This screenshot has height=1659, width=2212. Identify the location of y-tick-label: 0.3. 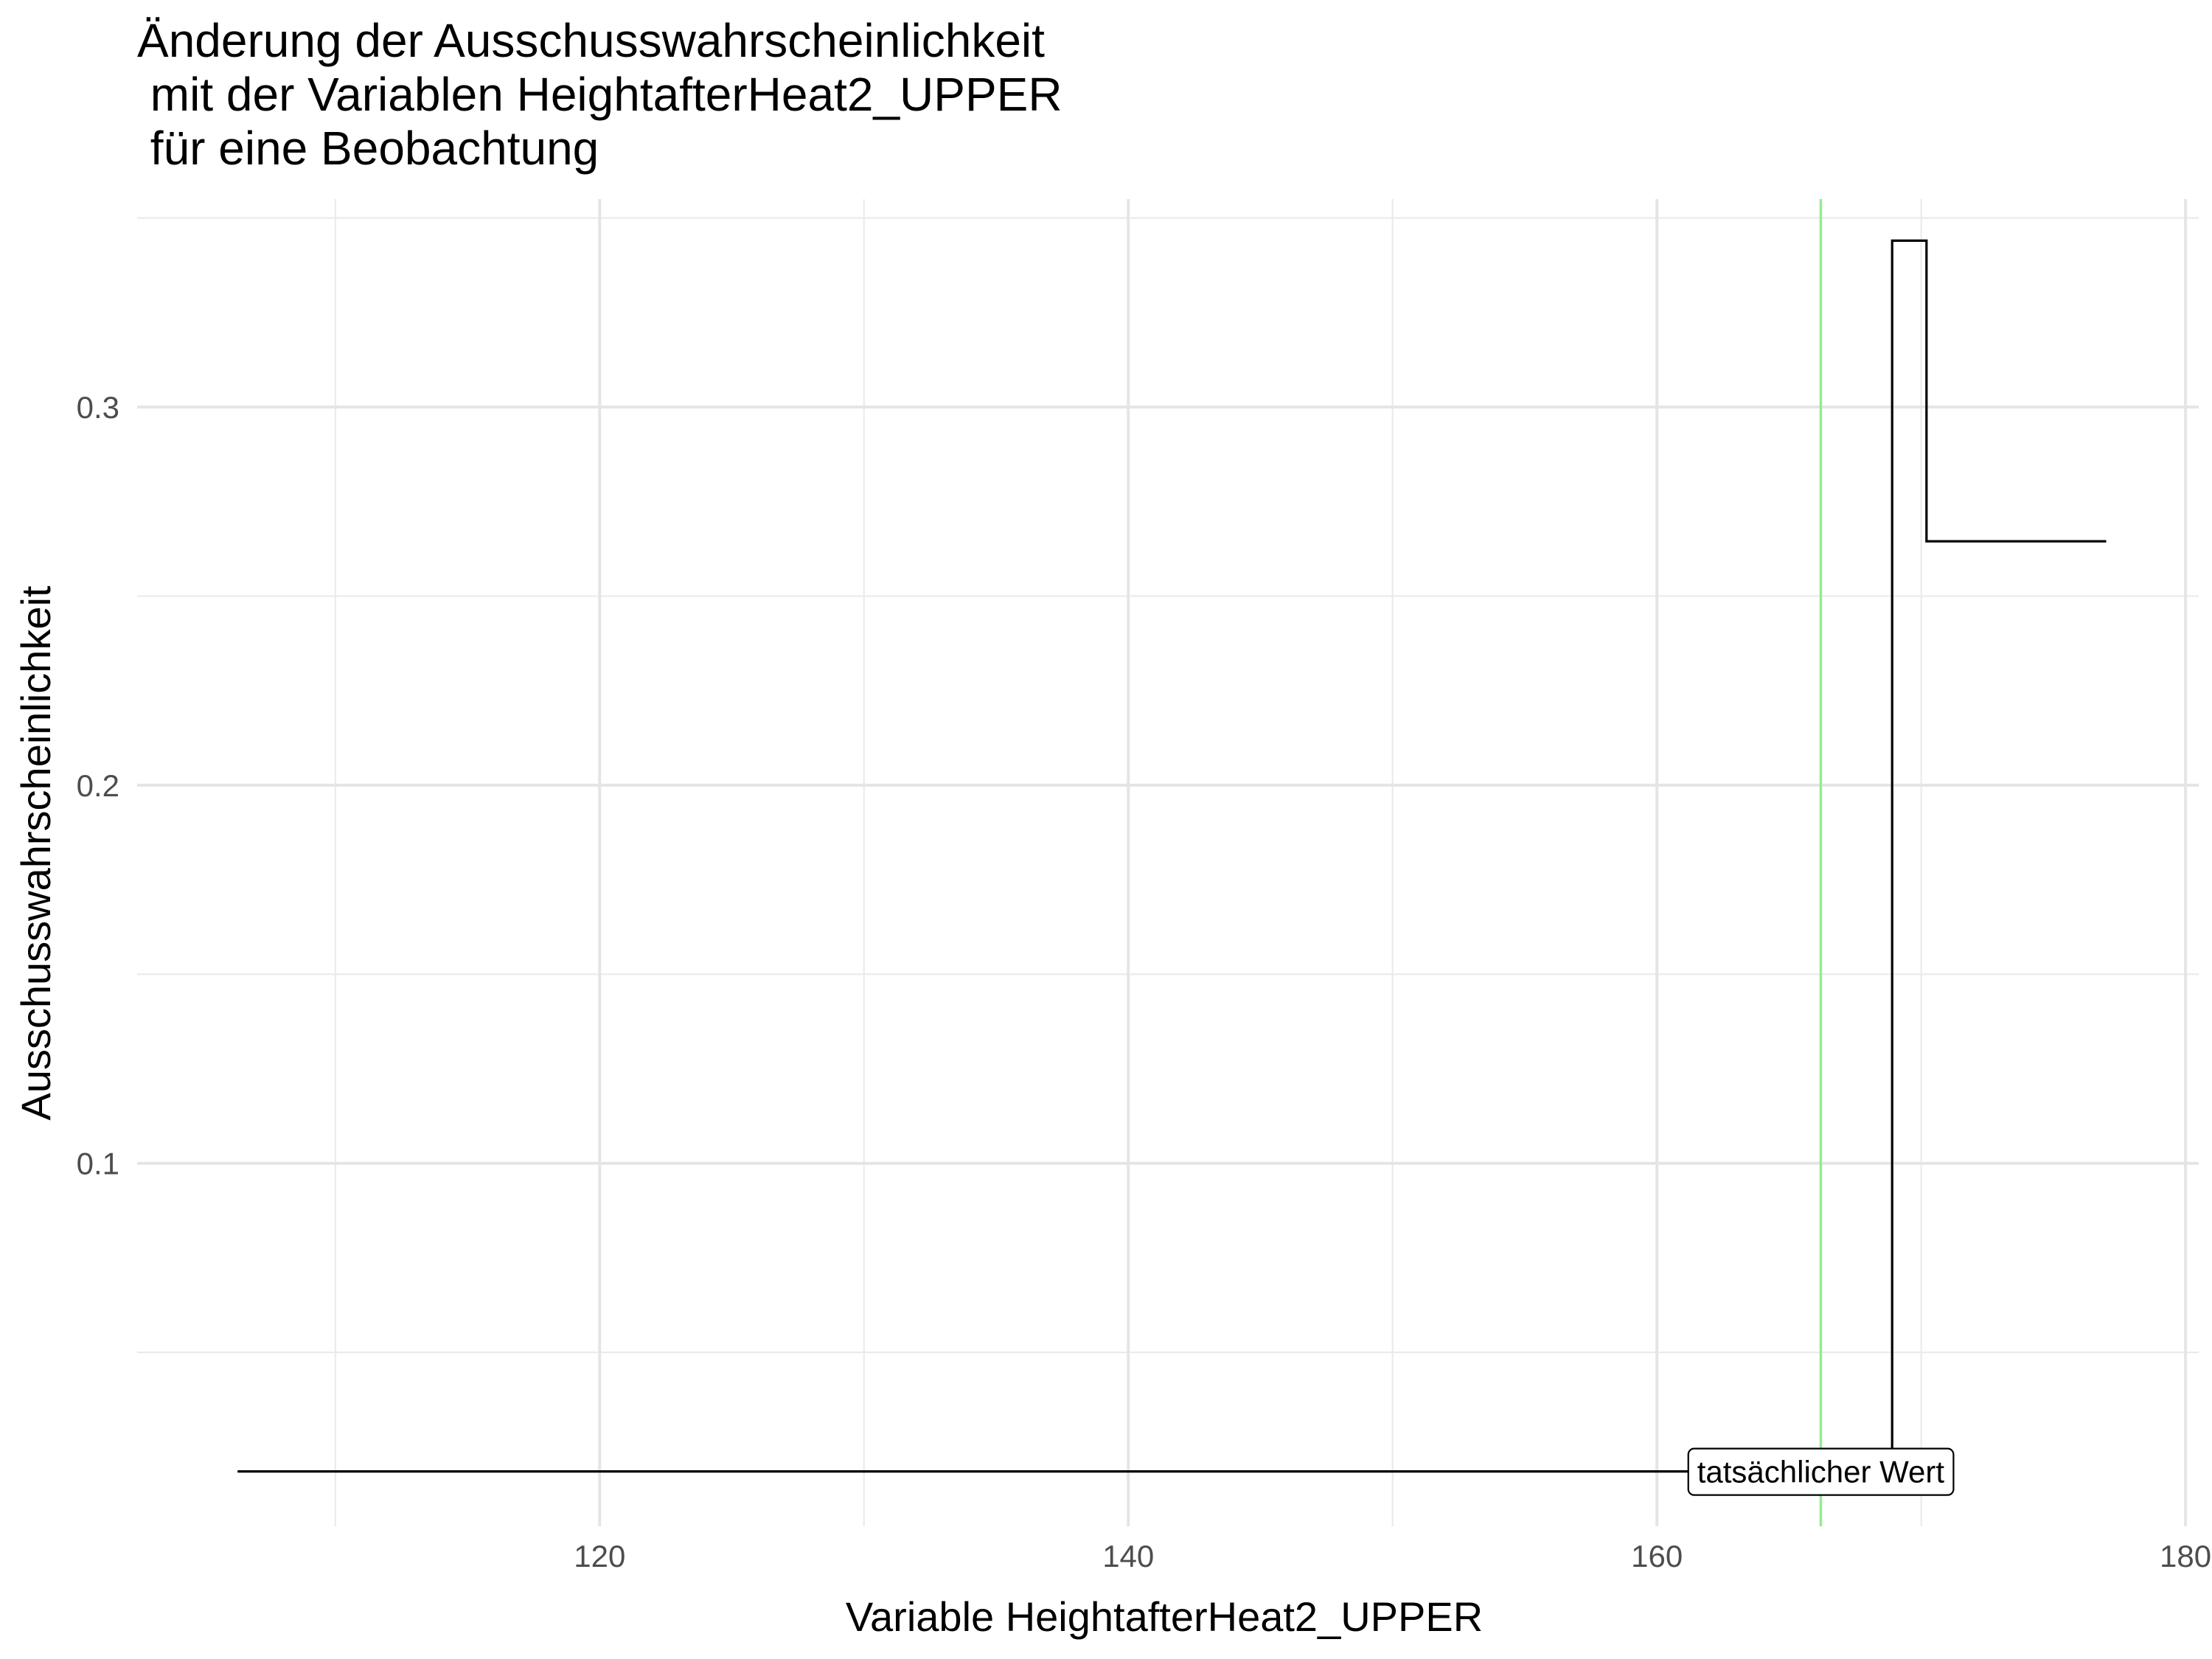
(98, 407).